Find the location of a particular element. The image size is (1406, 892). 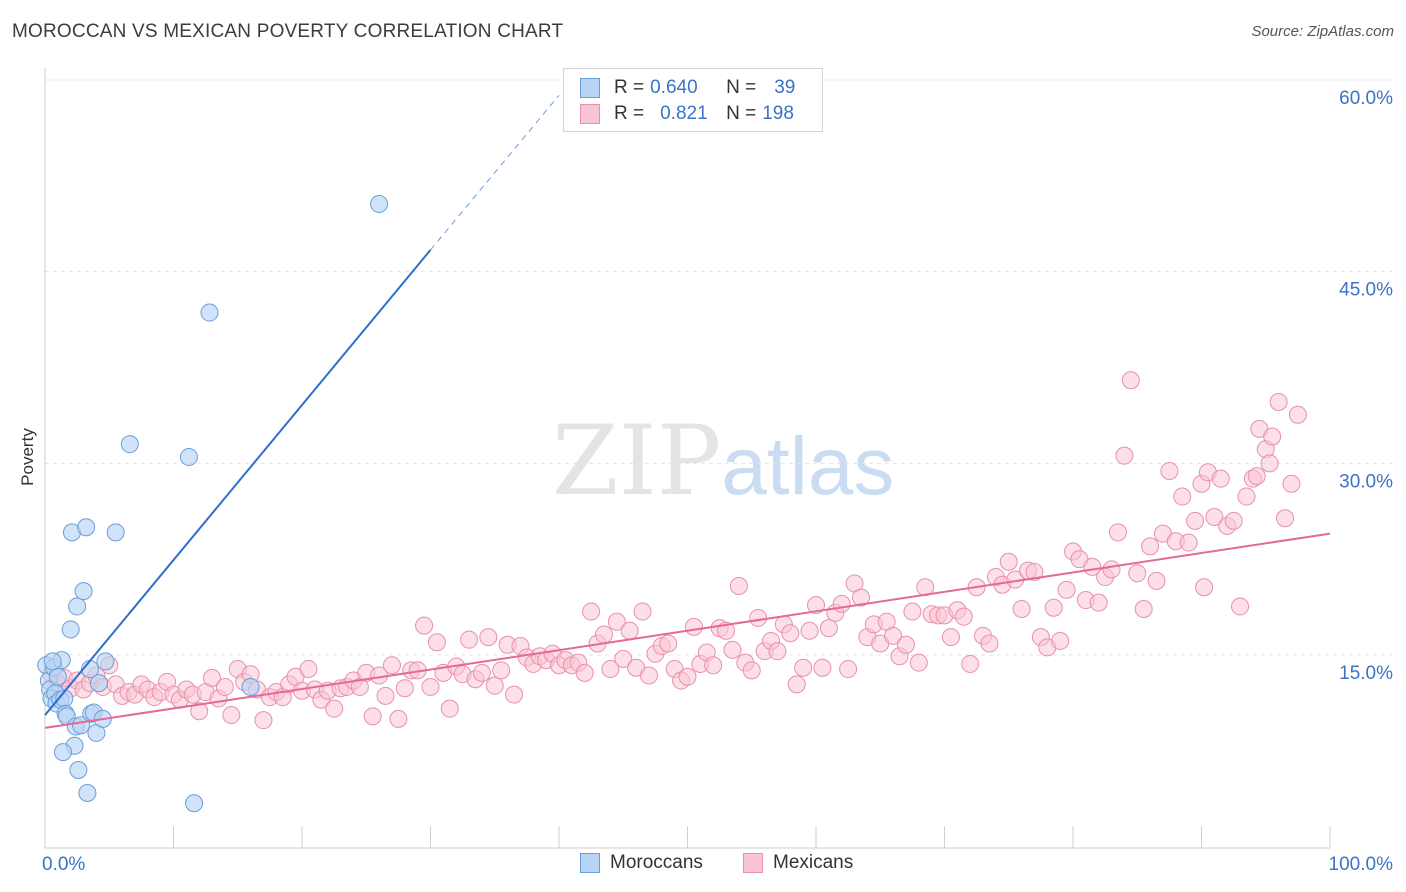

moroccan-swatch is located at coordinates (590, 88).